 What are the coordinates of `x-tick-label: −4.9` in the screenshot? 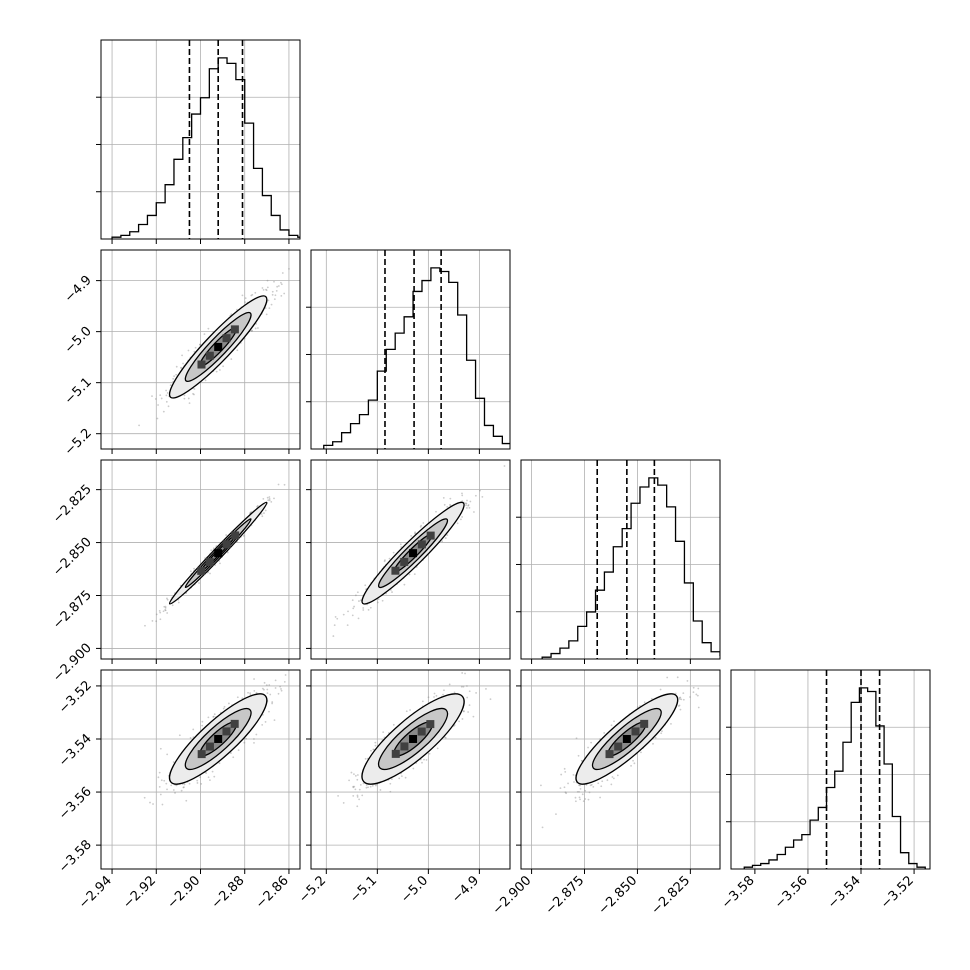 It's located at (465, 889).